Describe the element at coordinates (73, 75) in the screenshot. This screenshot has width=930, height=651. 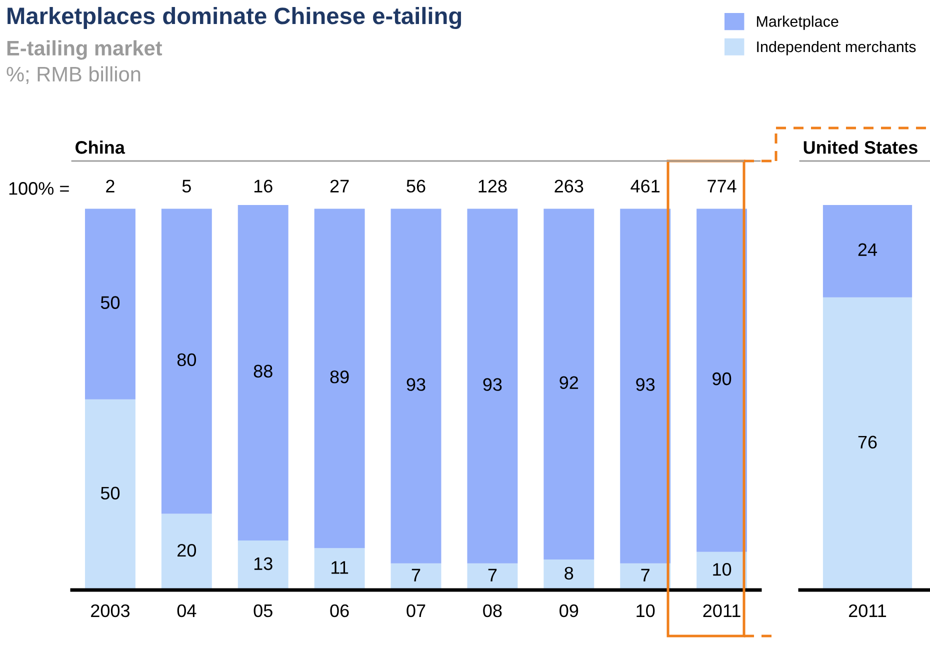
I see `text: %; RMB billion` at that location.